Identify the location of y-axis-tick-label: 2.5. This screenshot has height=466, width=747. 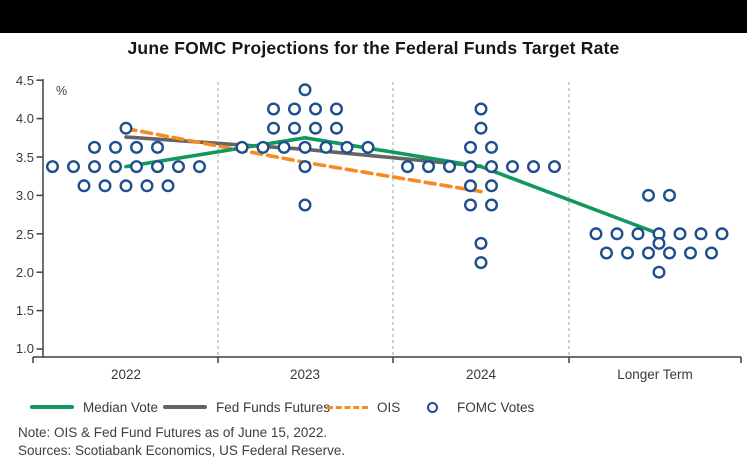
(24, 234).